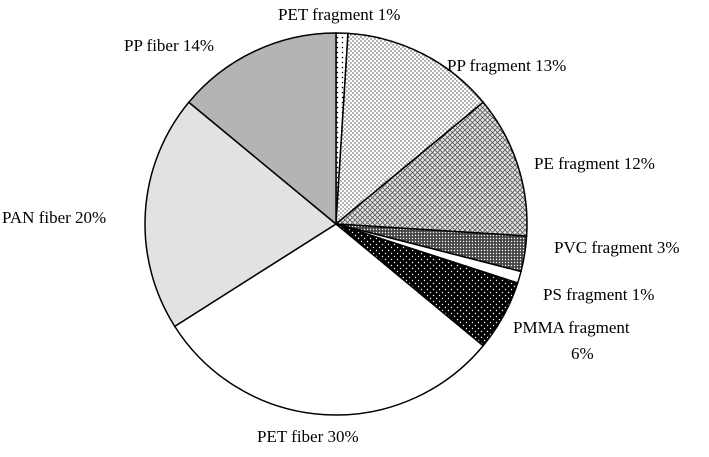  Describe the element at coordinates (339, 14) in the screenshot. I see `slice-label-pet-fragment: PET fragment 1%` at that location.